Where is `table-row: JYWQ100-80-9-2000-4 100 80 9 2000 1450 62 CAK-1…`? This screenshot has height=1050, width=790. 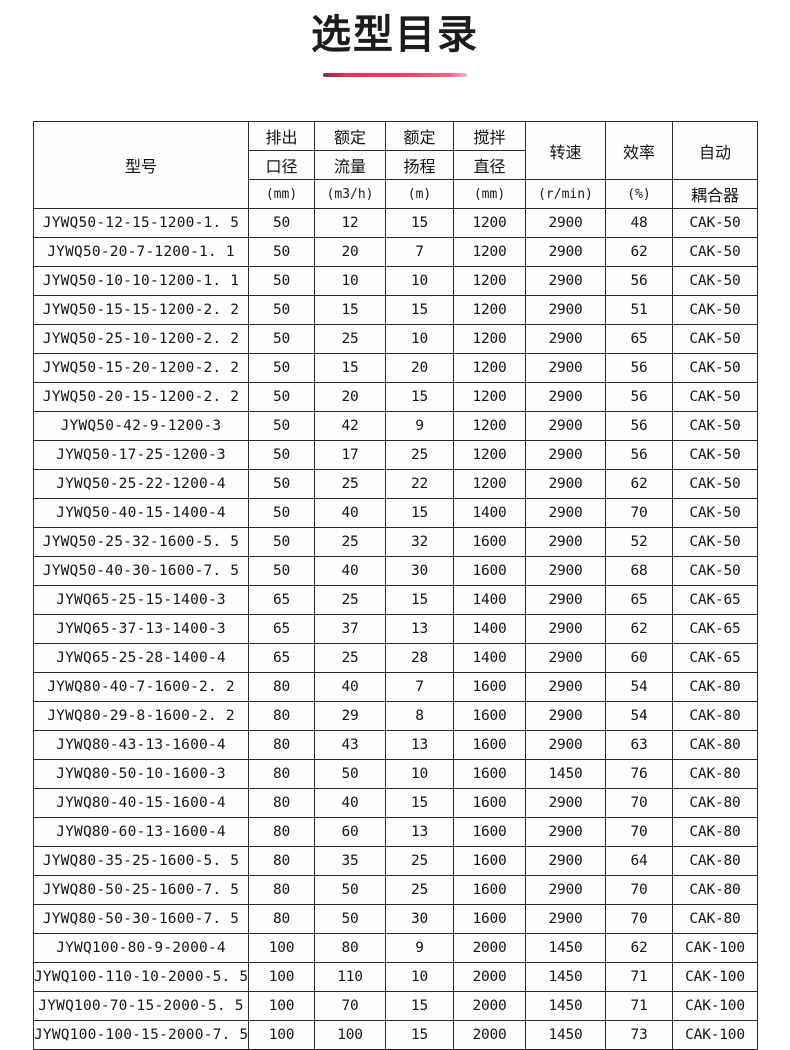
table-row: JYWQ100-80-9-2000-4 100 80 9 2000 1450 62 CAK-1… is located at coordinates (395, 948).